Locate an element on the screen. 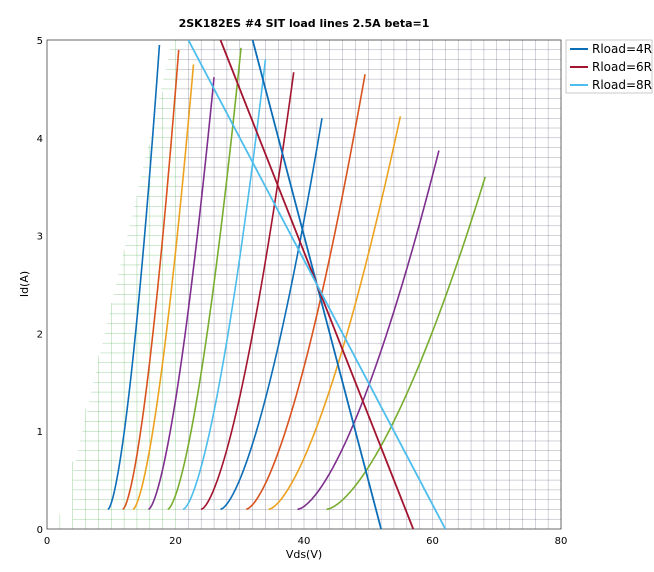  legend-label-1: Rload=4R is located at coordinates (622, 49).